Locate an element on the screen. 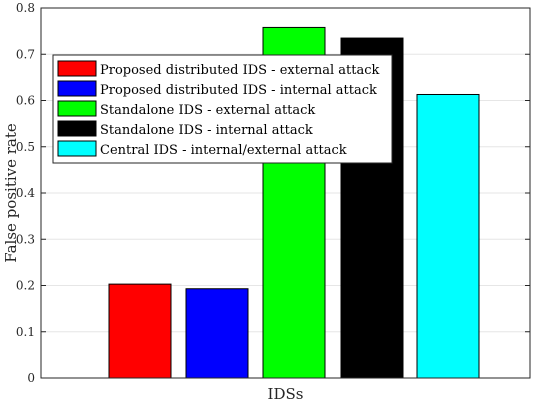  y-tick-label: 0.1 is located at coordinates (25, 332).